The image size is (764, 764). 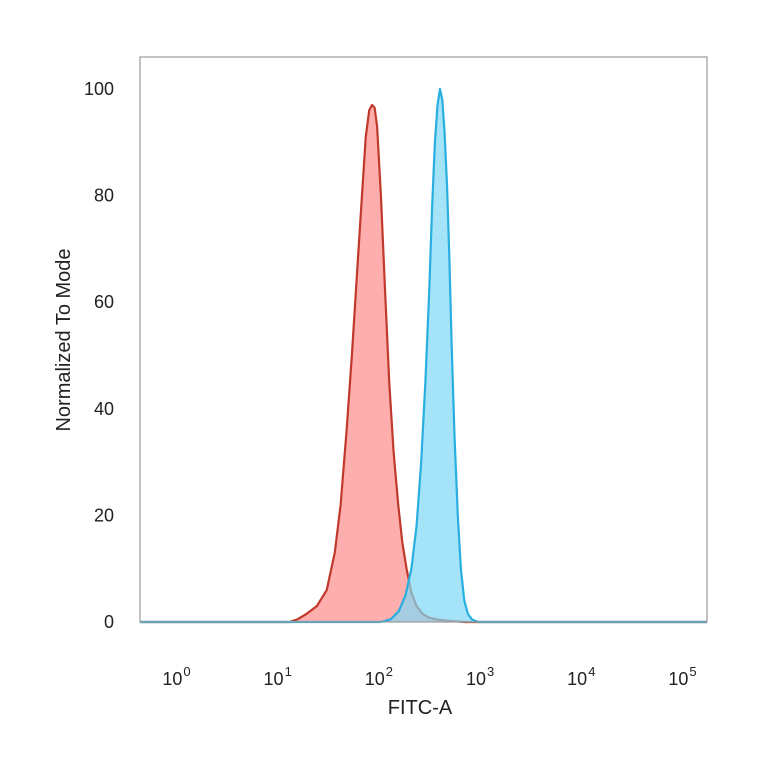 What do you see at coordinates (104, 409) in the screenshot?
I see `y-tick-label: 40` at bounding box center [104, 409].